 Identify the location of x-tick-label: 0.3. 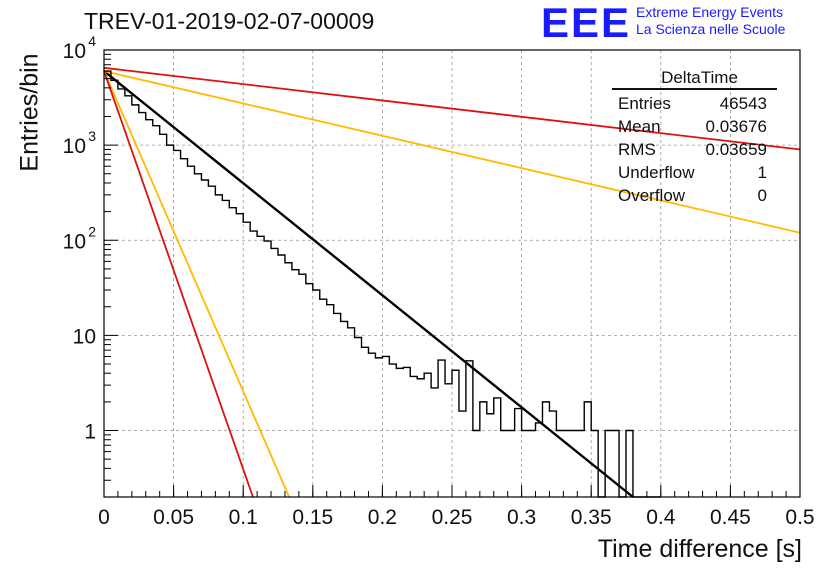
(521, 517).